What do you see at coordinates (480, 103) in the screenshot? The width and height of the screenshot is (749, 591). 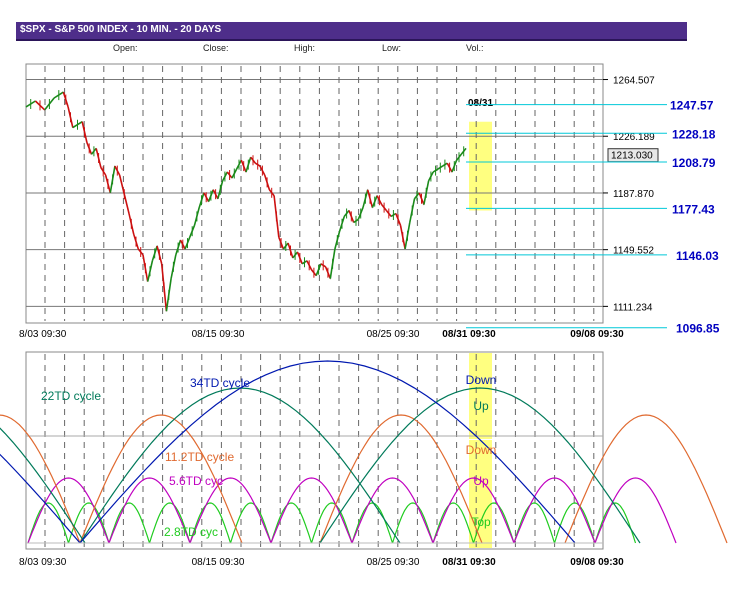 I see `date-marker-label: 08/31` at bounding box center [480, 103].